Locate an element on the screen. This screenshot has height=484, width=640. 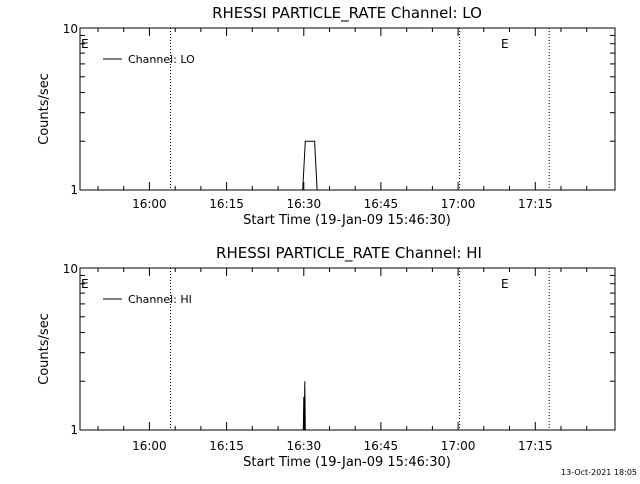
legend-label: Channel: LO is located at coordinates (161, 59).